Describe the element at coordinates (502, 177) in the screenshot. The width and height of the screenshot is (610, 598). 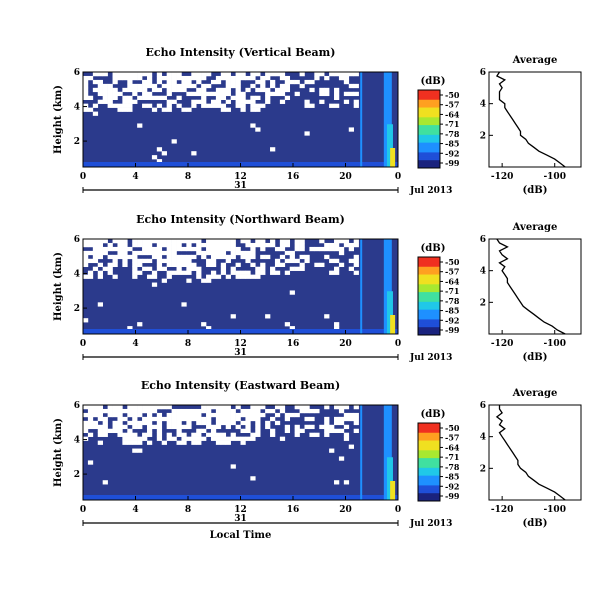
I see `profile-x-tick-label: -120` at that location.